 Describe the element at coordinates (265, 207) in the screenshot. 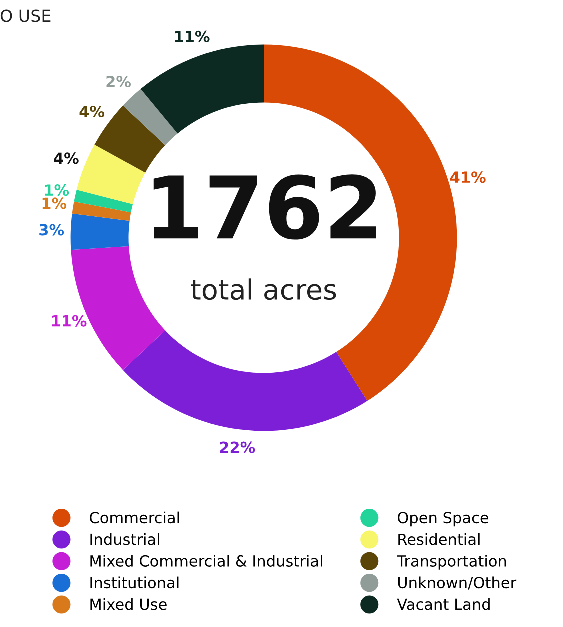

I see `text: 1762` at that location.